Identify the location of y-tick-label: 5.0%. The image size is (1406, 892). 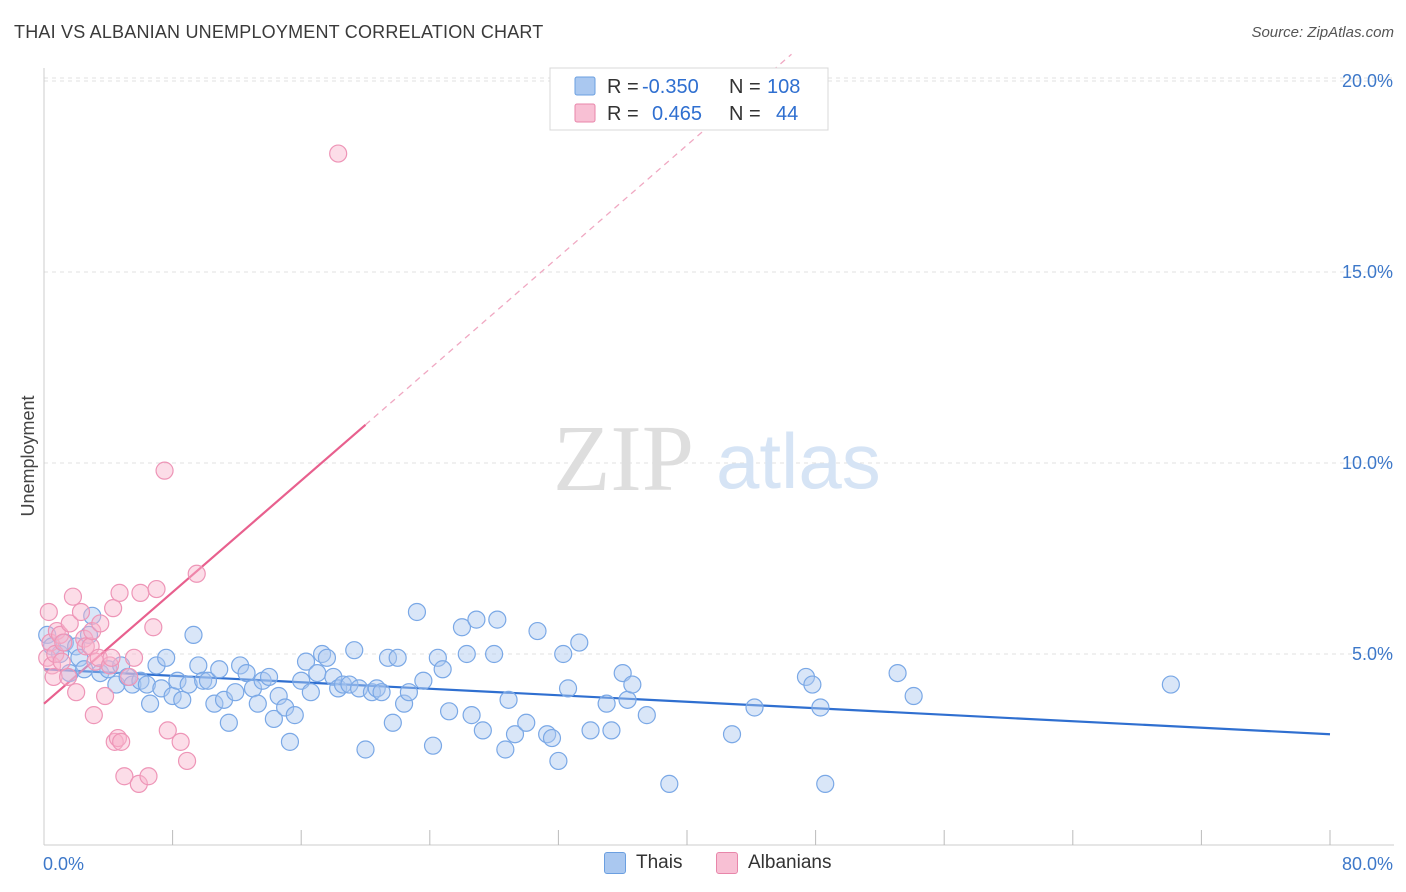
(1372, 654).